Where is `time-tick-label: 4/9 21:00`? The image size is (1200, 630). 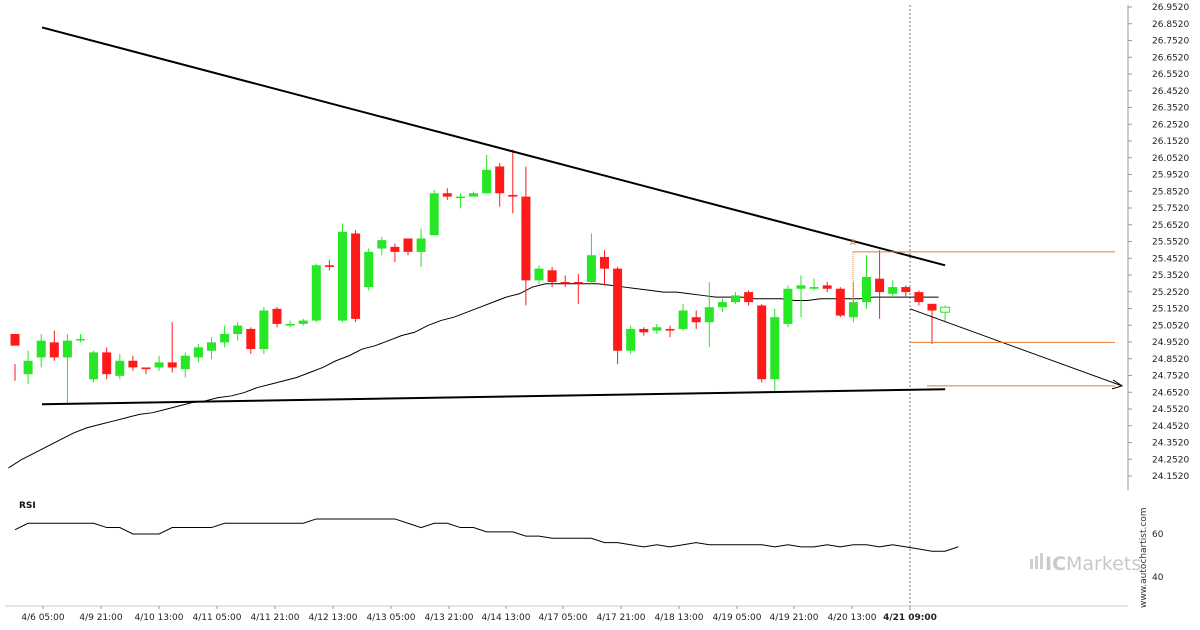
time-tick-label: 4/9 21:00 is located at coordinates (101, 618).